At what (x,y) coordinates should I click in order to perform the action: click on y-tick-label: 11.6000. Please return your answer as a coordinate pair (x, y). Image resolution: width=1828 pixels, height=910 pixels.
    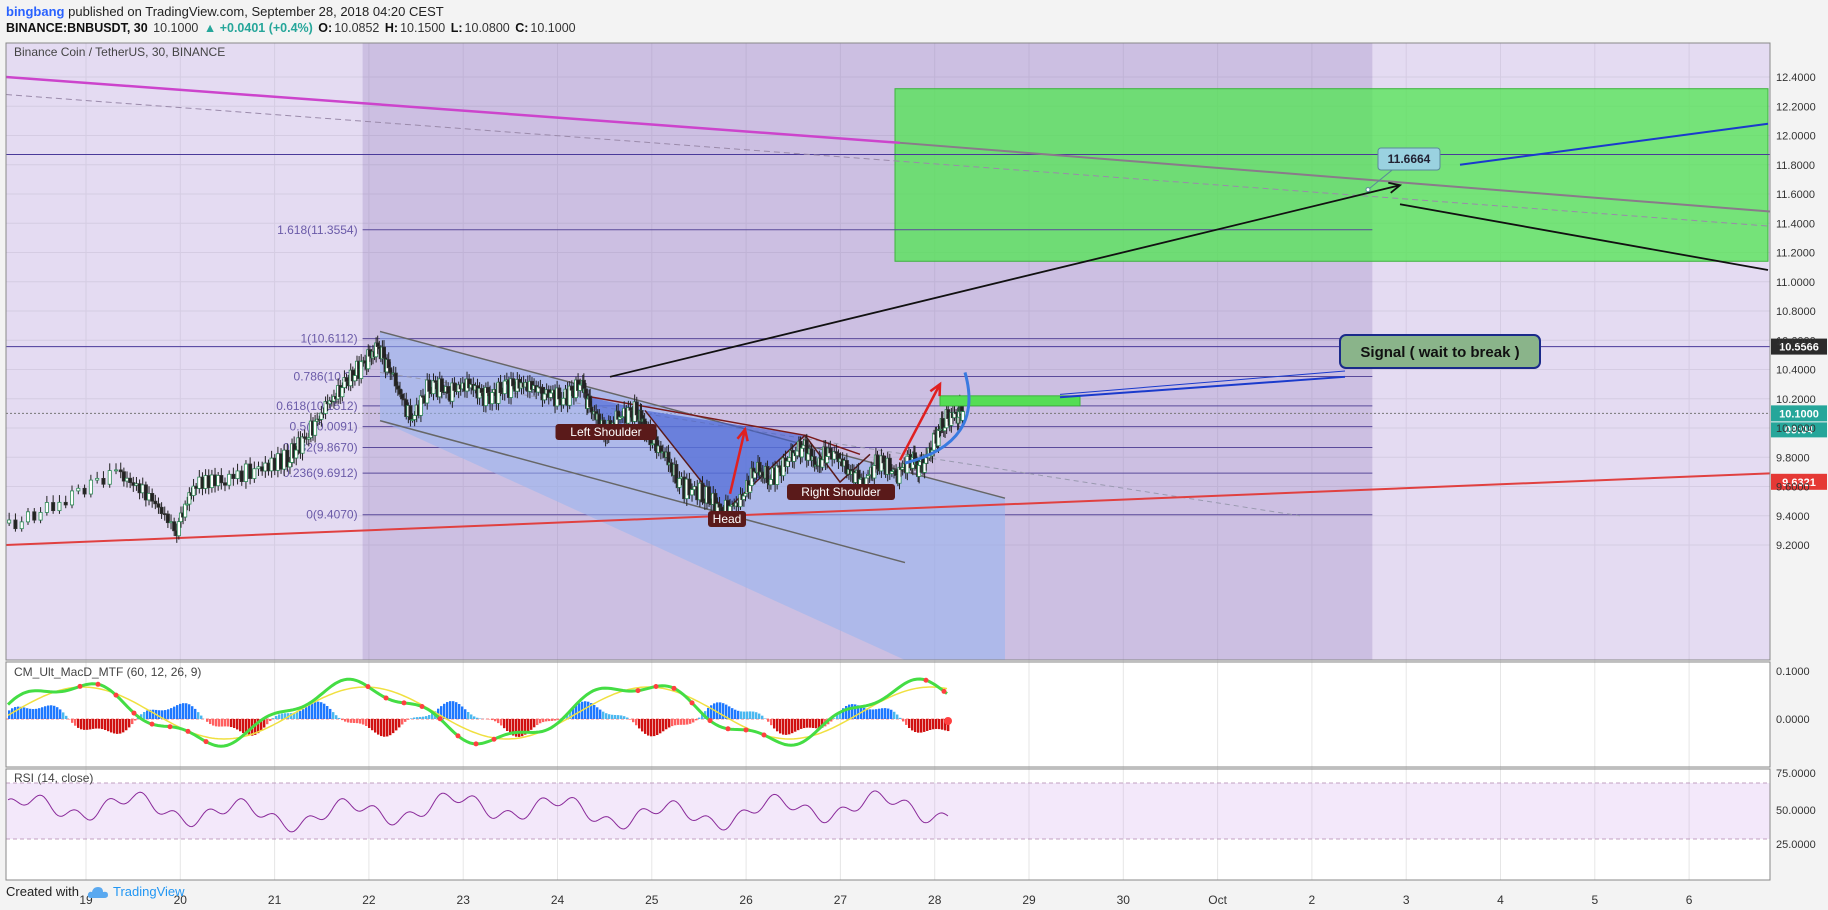
    Looking at the image, I should click on (1795, 195).